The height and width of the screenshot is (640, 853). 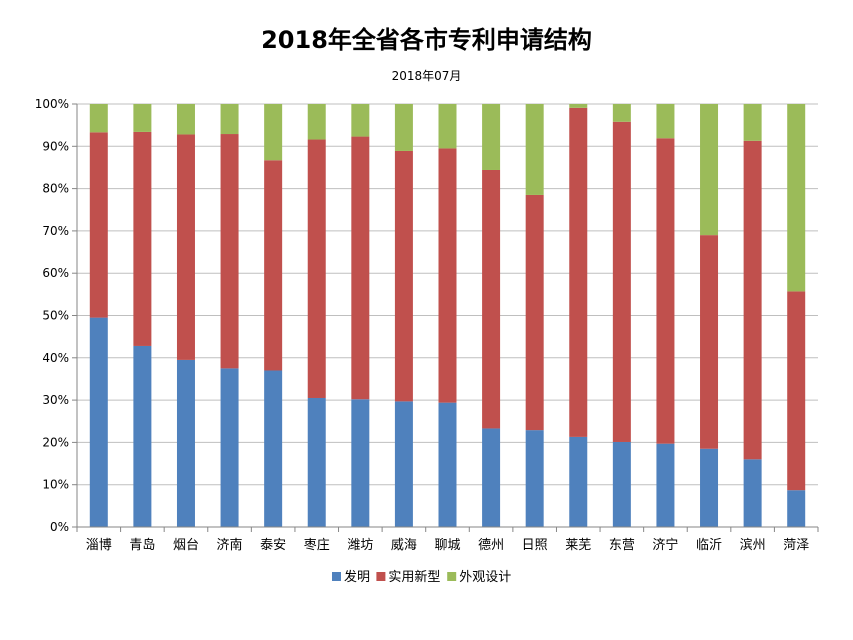 What do you see at coordinates (357, 577) in the screenshot?
I see `legend-label: 发明` at bounding box center [357, 577].